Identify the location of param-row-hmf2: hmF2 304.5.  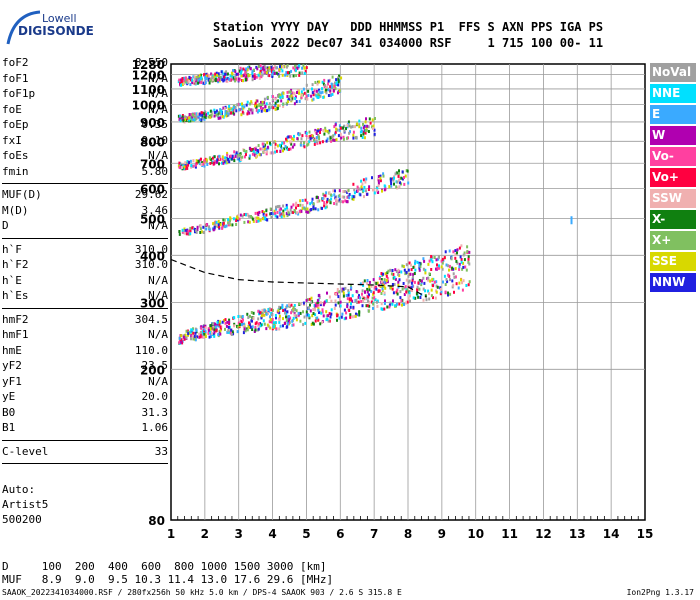
(85, 320).